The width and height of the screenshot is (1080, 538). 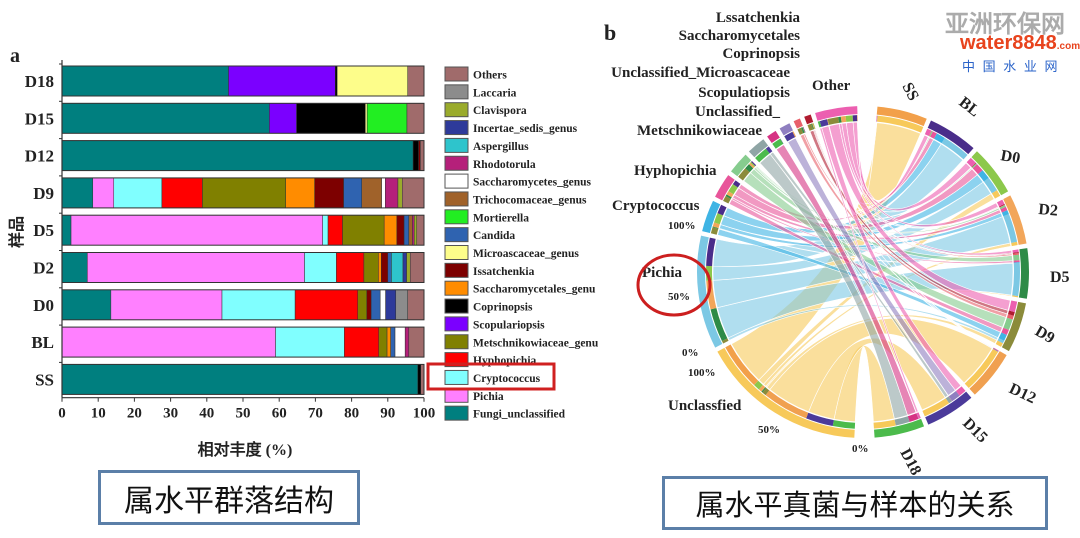 What do you see at coordinates (1068, 46) in the screenshot?
I see `watermark-domain: .com` at bounding box center [1068, 46].